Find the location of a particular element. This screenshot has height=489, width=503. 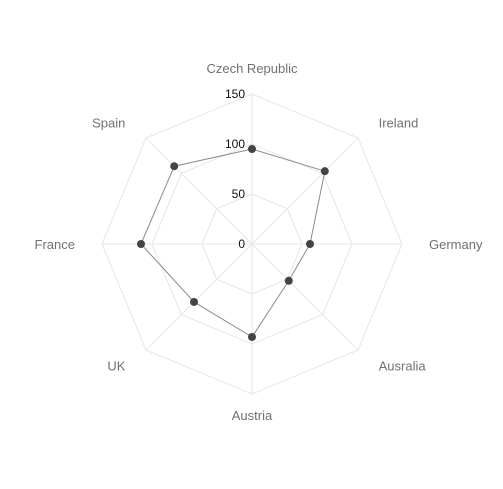

category-label: Spain is located at coordinates (108, 122).